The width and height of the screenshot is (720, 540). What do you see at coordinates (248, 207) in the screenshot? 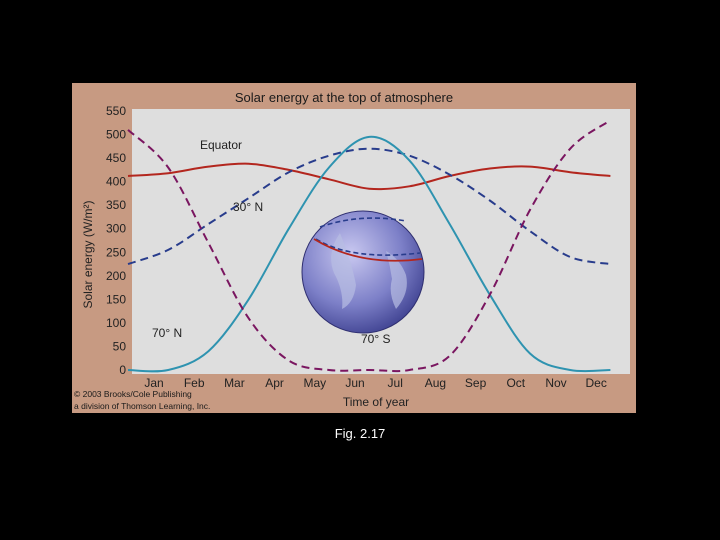
I see `series-annotation: 30° N` at bounding box center [248, 207].